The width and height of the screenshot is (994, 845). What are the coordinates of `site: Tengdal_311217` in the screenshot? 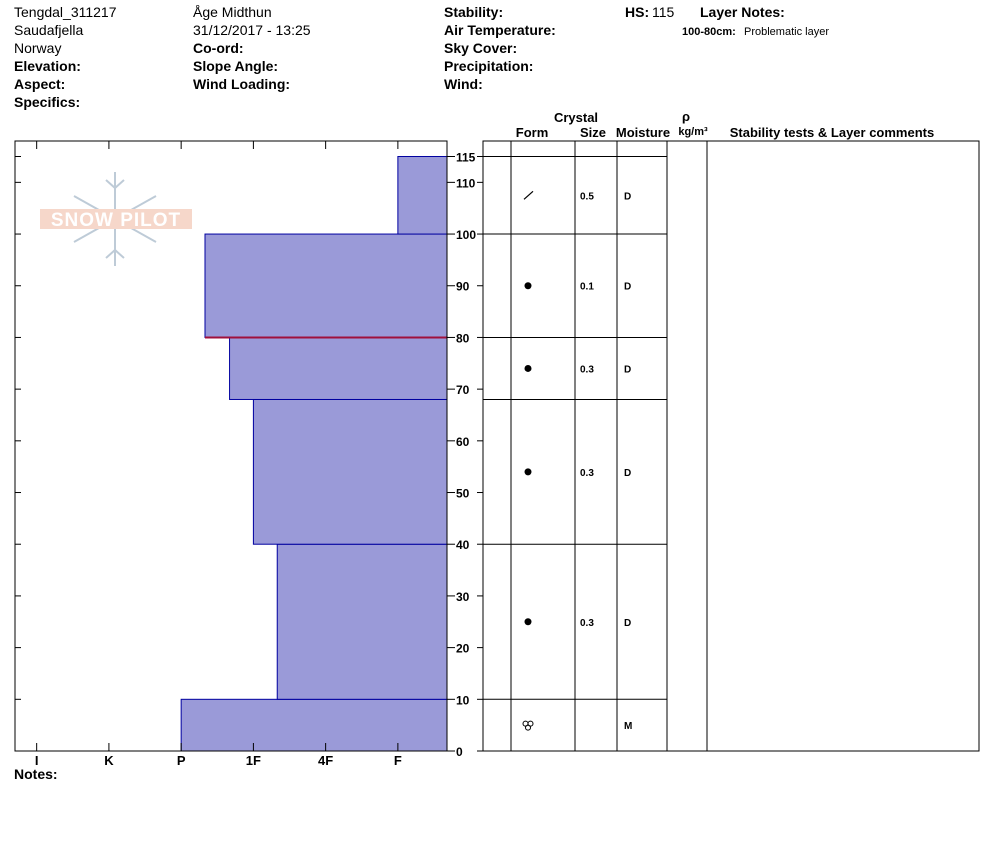 It's located at (65, 12).